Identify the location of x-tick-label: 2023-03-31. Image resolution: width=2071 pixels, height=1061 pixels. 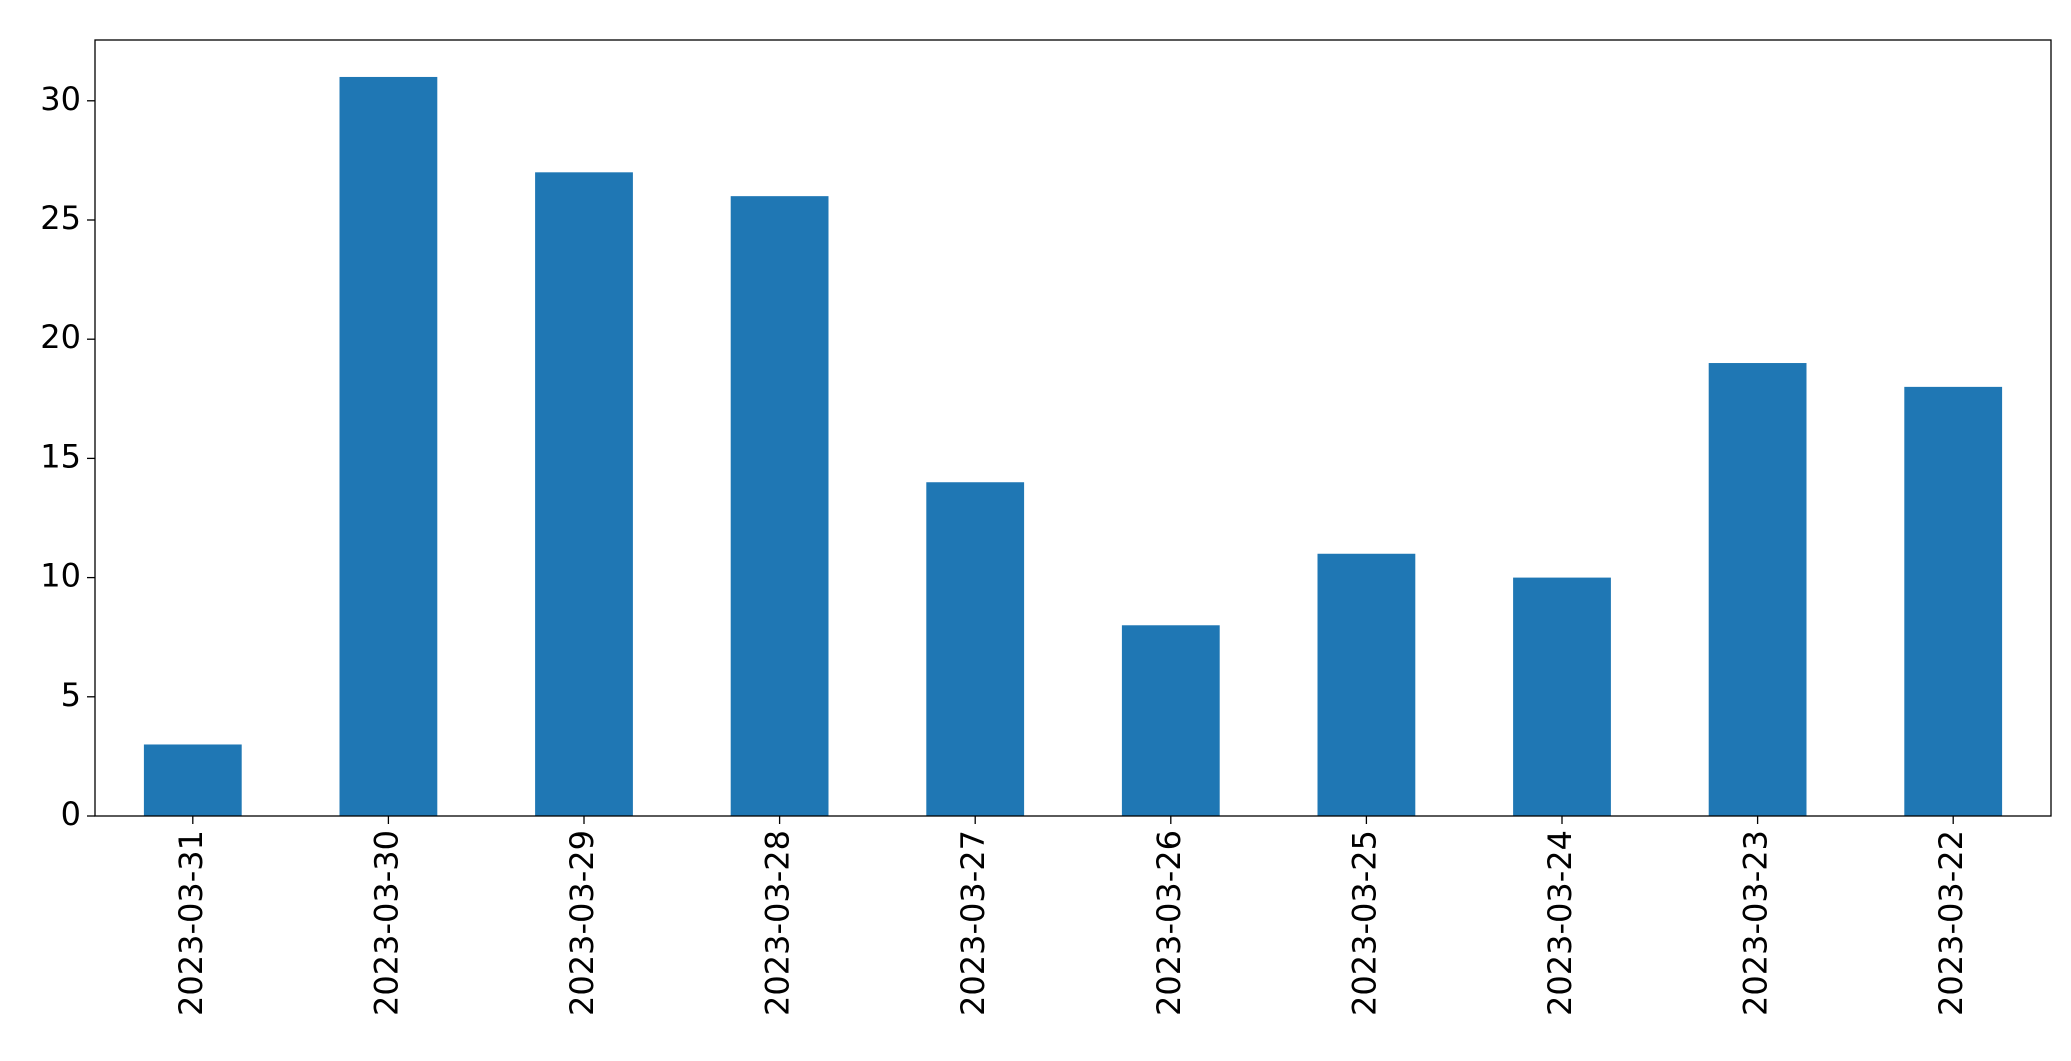
(191, 923).